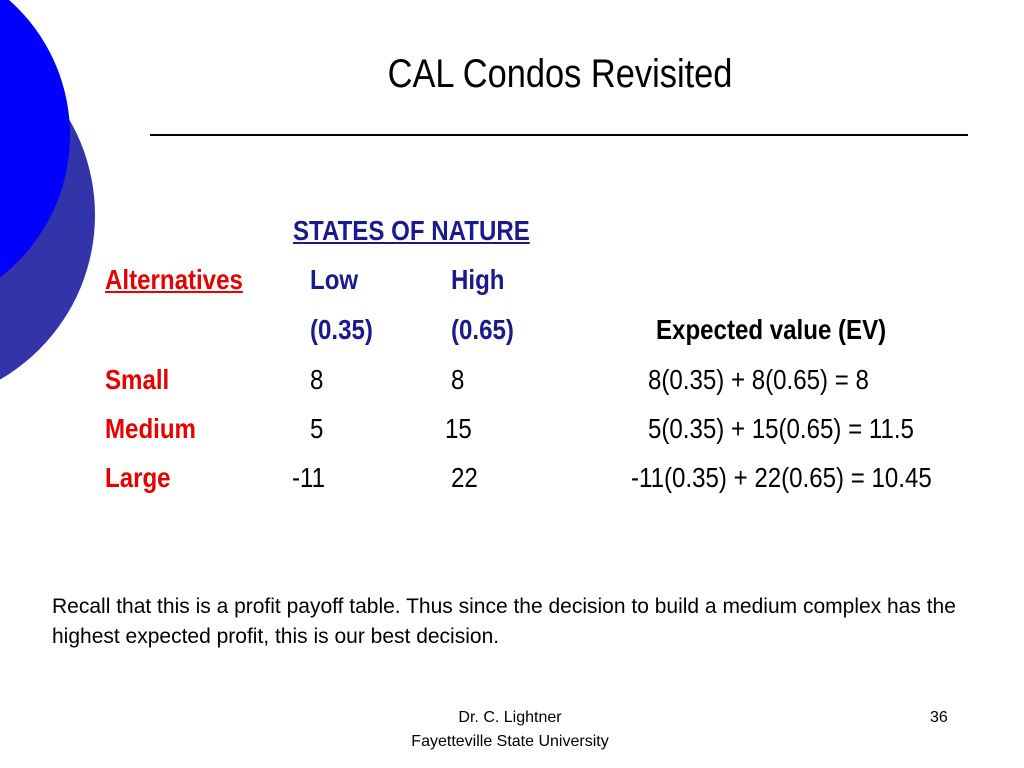  Describe the element at coordinates (482, 329) in the screenshot. I see `state-high-probability: (0.65)` at that location.